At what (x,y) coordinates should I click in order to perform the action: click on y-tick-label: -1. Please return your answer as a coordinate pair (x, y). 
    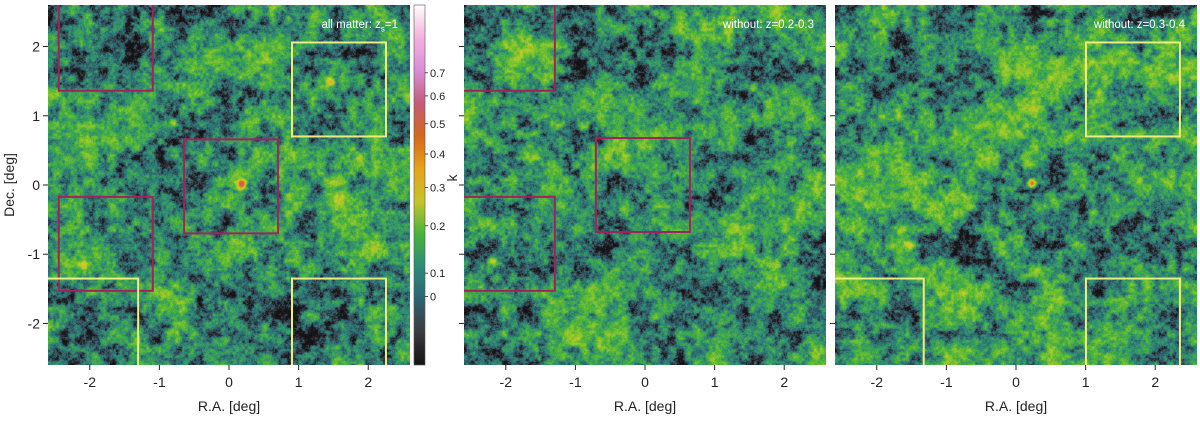
    Looking at the image, I should click on (34, 254).